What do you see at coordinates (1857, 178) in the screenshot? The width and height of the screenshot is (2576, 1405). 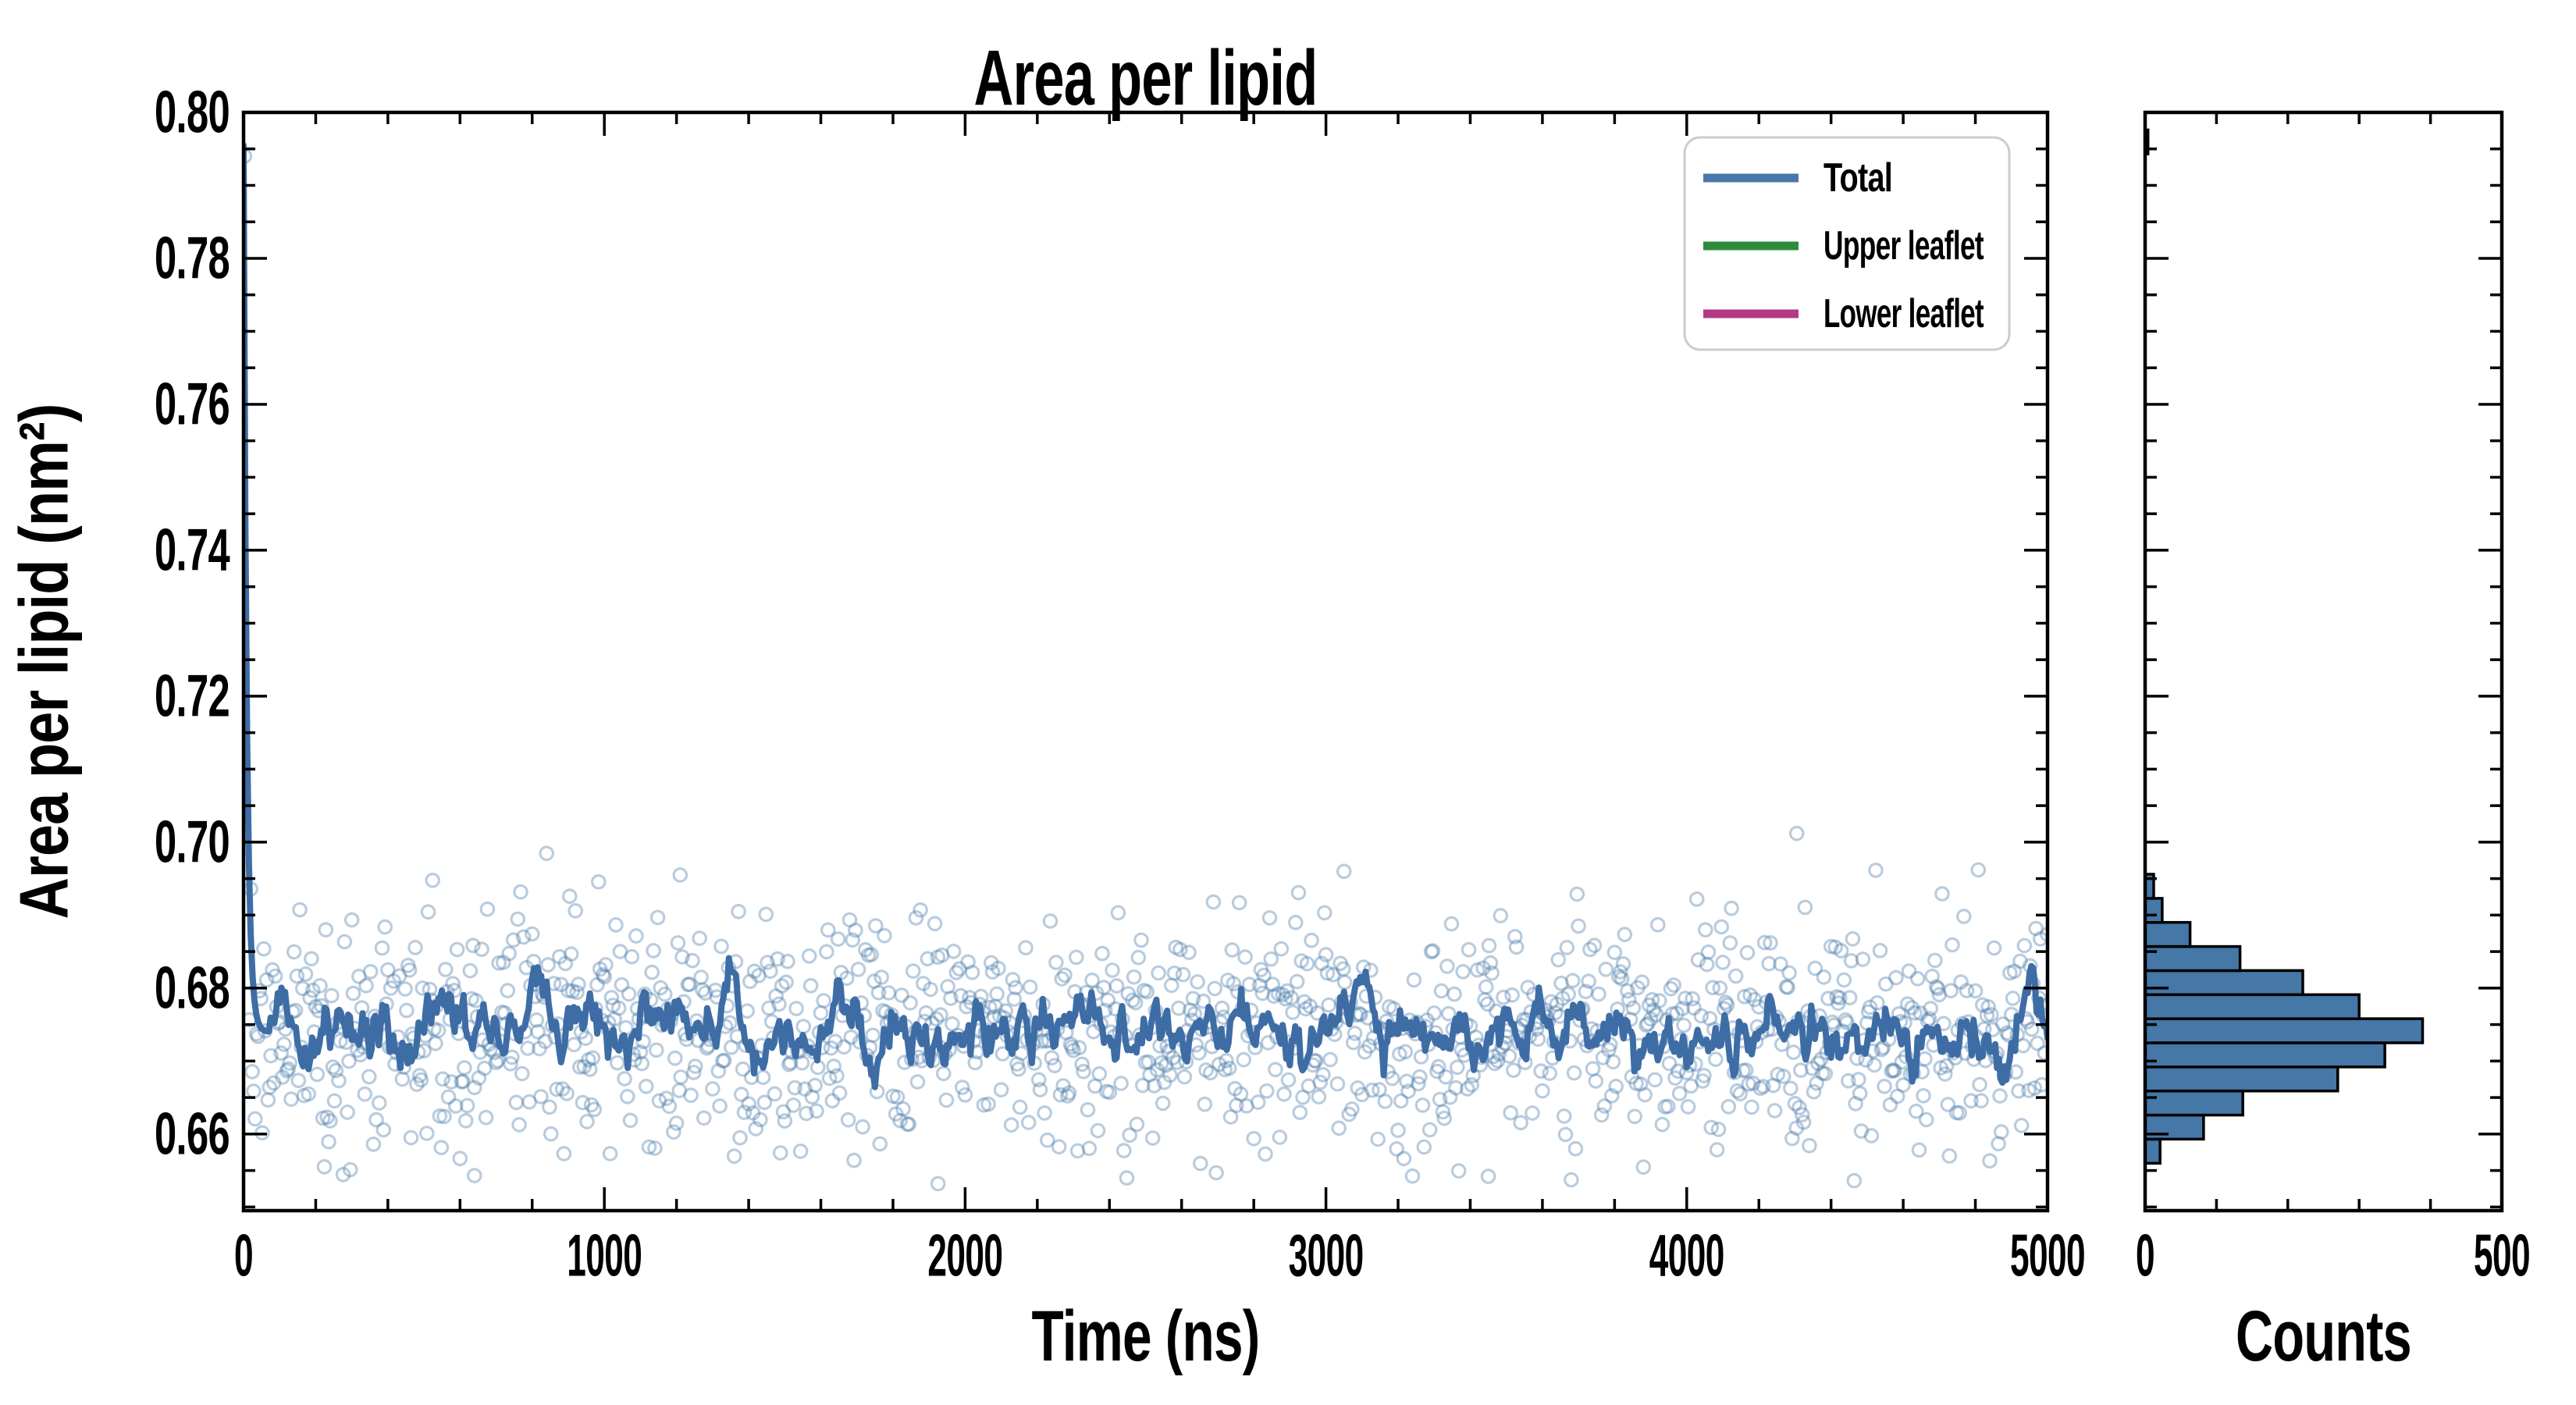 I see `legend-label-total: Total` at bounding box center [1857, 178].